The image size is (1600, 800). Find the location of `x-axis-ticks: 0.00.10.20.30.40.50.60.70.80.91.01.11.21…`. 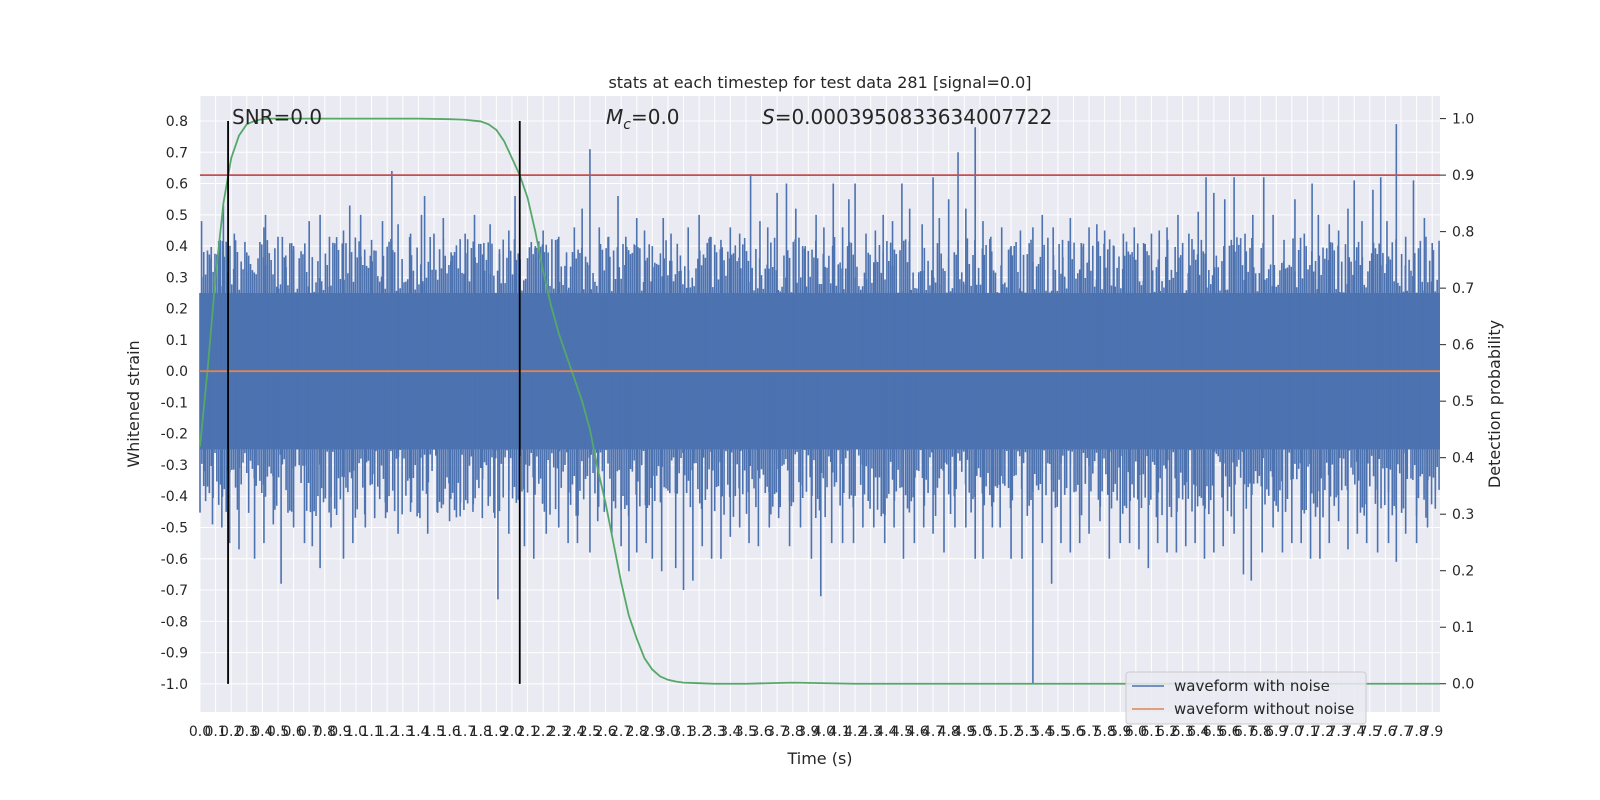

x-axis-ticks: 0.00.10.20.30.40.50.60.70.80.91.01.11.21… is located at coordinates (816, 732).